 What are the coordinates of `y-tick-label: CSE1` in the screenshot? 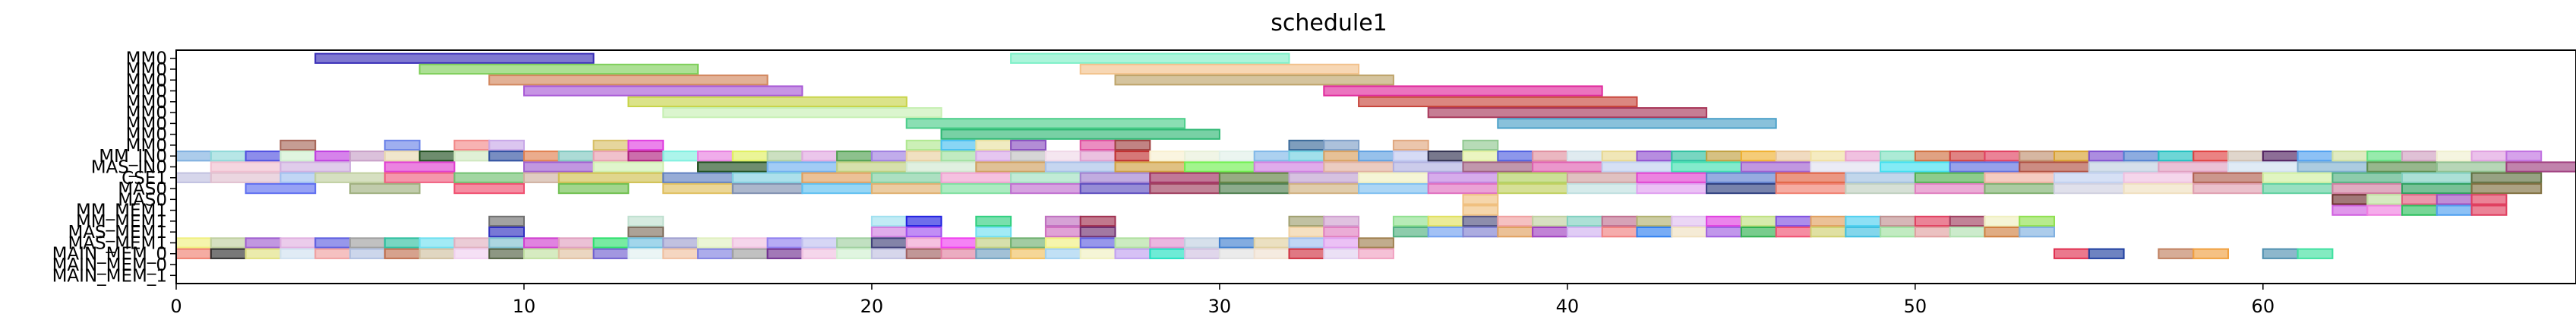 It's located at (144, 179).